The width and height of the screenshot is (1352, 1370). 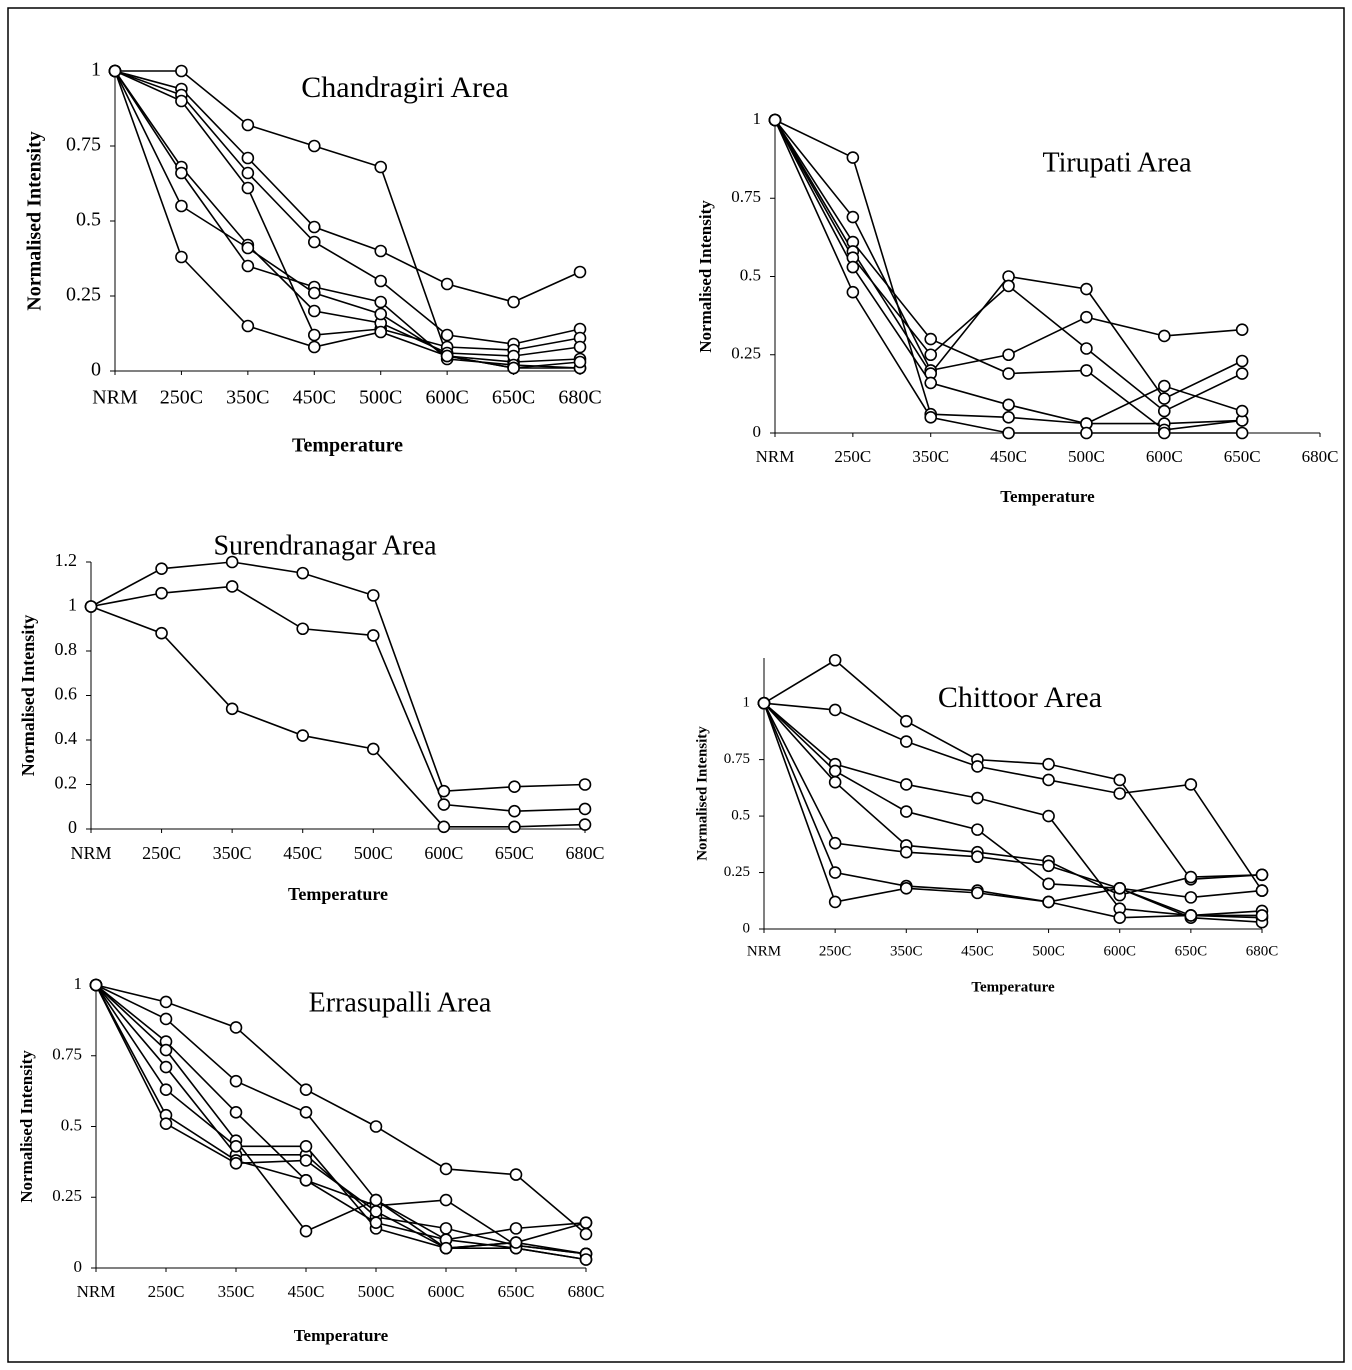 What do you see at coordinates (325, 545) in the screenshot?
I see `chart-title: Surendranagar Area` at bounding box center [325, 545].